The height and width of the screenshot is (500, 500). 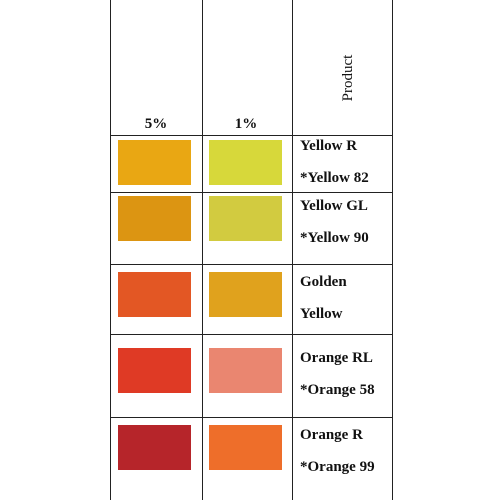 I want to click on header-5-percent: 5%, so click(x=156, y=124).